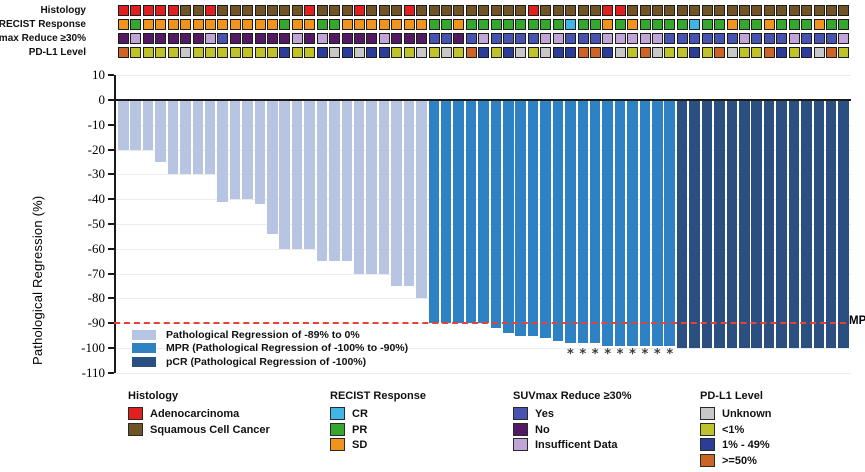 The height and width of the screenshot is (472, 865). Describe the element at coordinates (542, 429) in the screenshot. I see `legend-item-label: No` at that location.